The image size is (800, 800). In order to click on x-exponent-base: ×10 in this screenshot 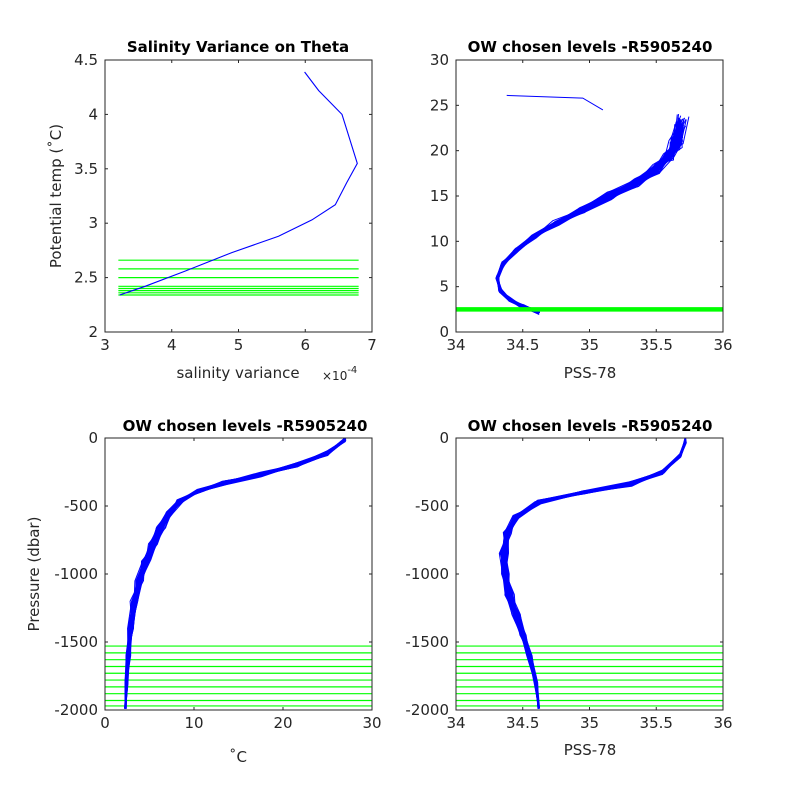, I will do `click(334, 376)`.